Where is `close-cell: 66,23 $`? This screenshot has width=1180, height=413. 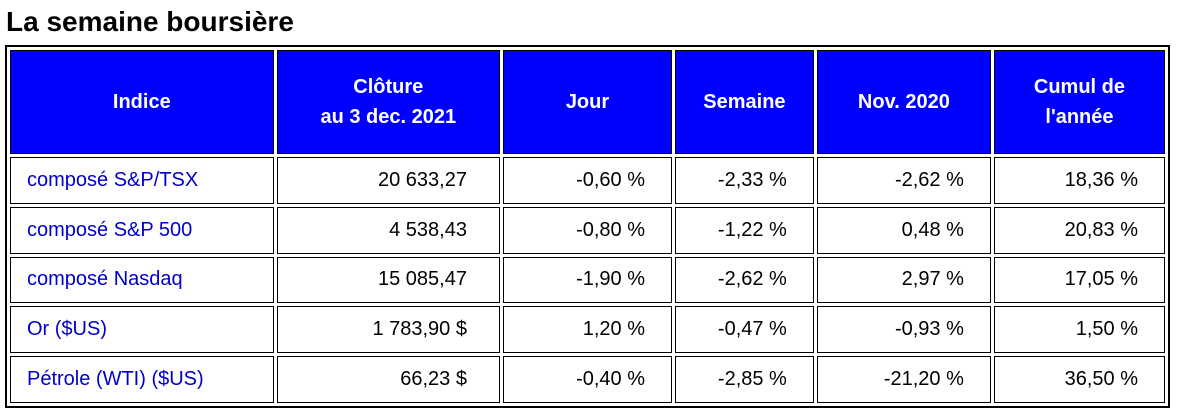
close-cell: 66,23 $ is located at coordinates (388, 379).